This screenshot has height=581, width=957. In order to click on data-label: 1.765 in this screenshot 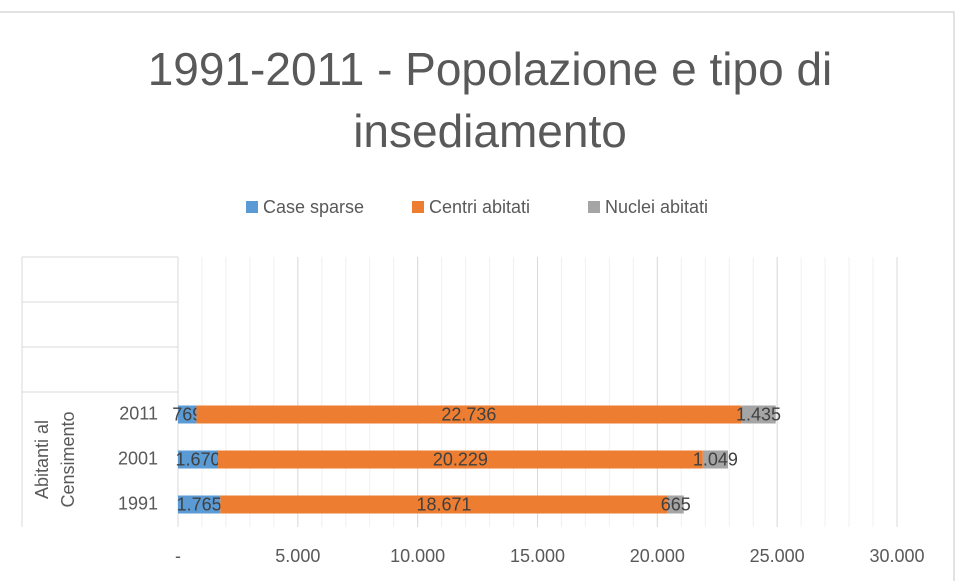, I will do `click(199, 504)`.